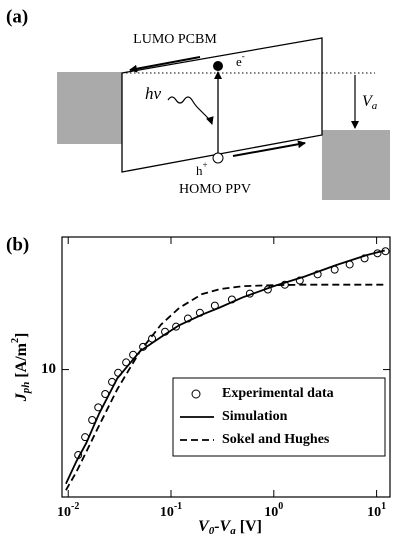 The height and width of the screenshot is (543, 400). What do you see at coordinates (222, 105) in the screenshot?
I see `band-diagram` at bounding box center [222, 105].